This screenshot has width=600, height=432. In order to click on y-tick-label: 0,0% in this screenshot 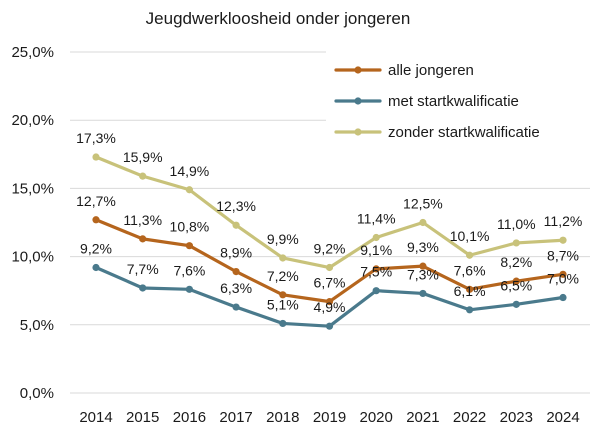, I will do `click(37, 393)`.